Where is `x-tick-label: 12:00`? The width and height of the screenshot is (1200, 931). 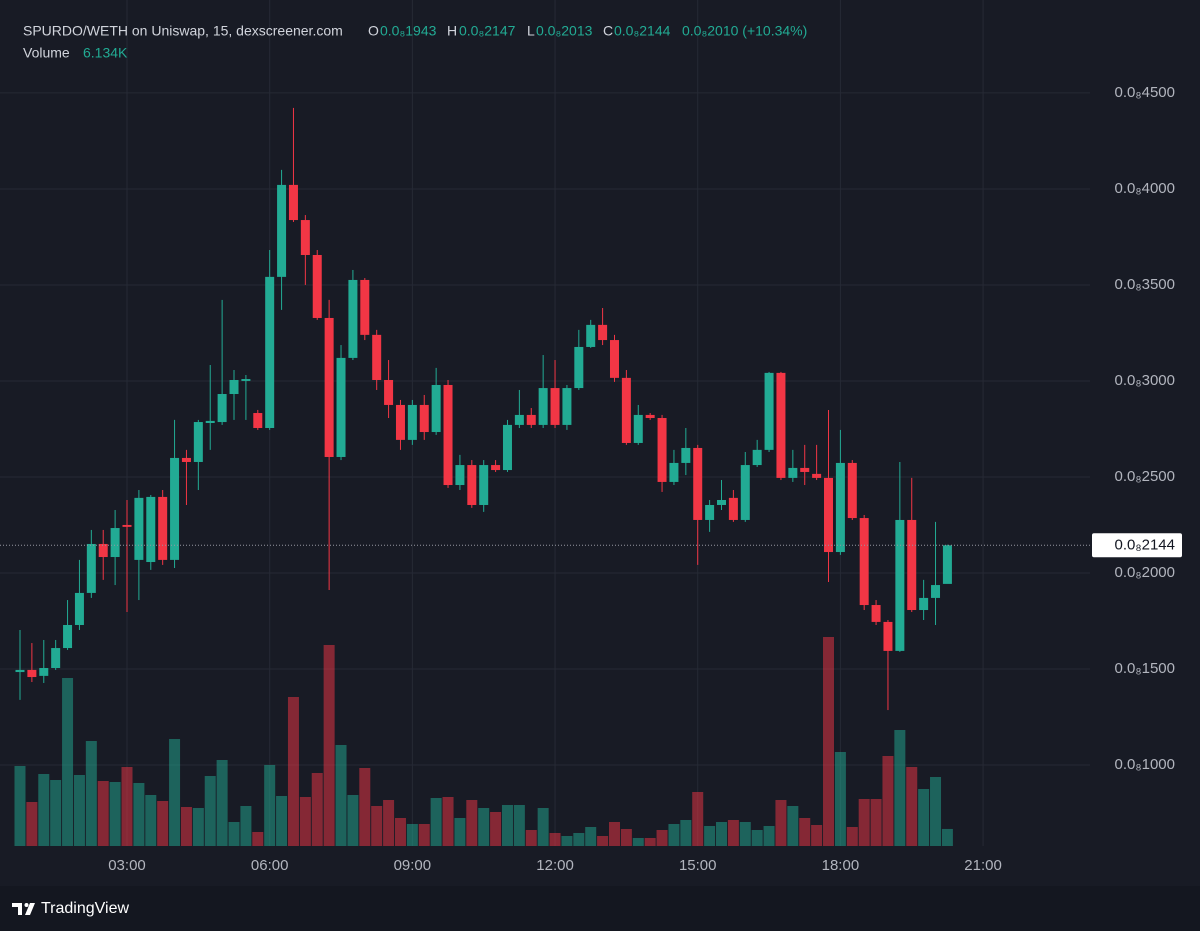
x-tick-label: 12:00 is located at coordinates (555, 865).